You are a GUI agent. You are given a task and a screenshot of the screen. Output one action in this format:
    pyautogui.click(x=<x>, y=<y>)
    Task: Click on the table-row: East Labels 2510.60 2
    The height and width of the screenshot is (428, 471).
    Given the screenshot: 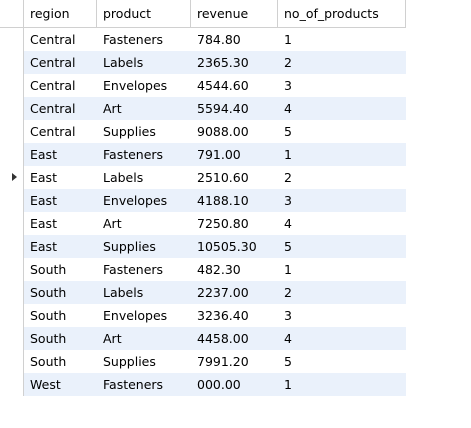 What is the action you would take?
    pyautogui.click(x=235, y=177)
    